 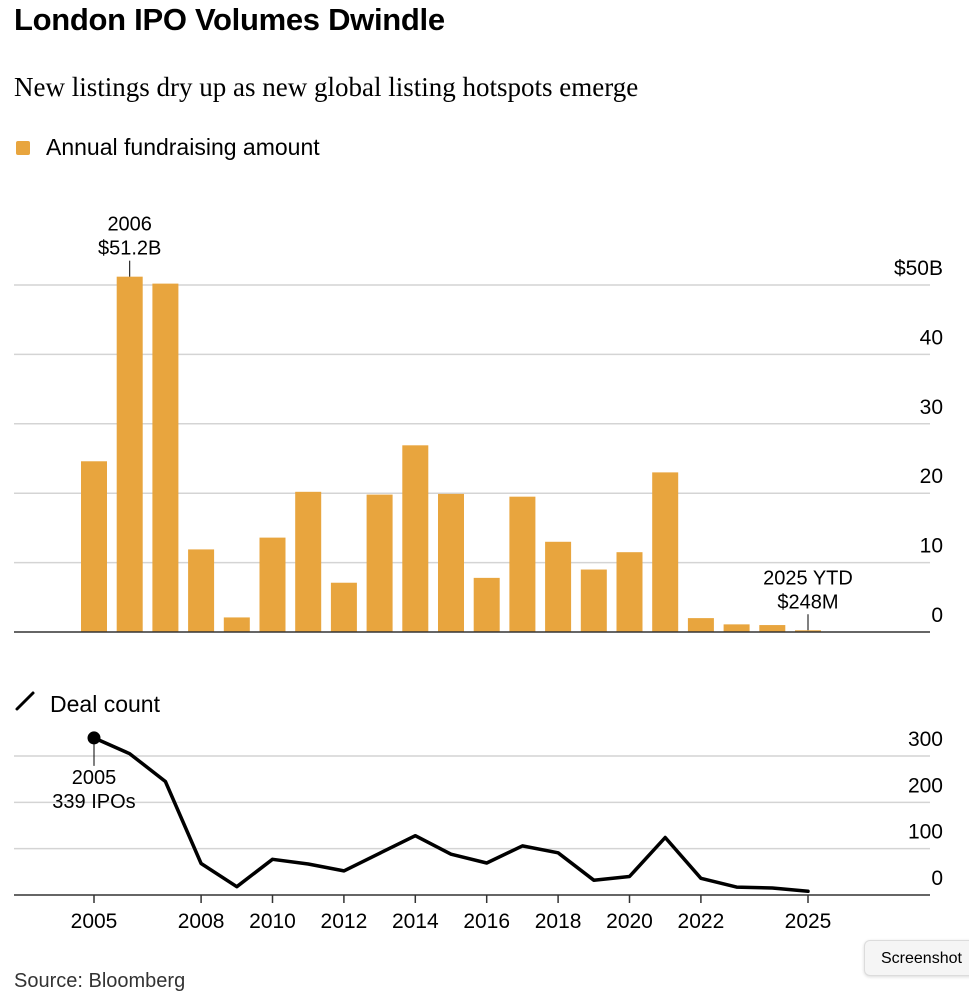 I want to click on chart-title: London IPO Volumes Dwindle, so click(x=229, y=19).